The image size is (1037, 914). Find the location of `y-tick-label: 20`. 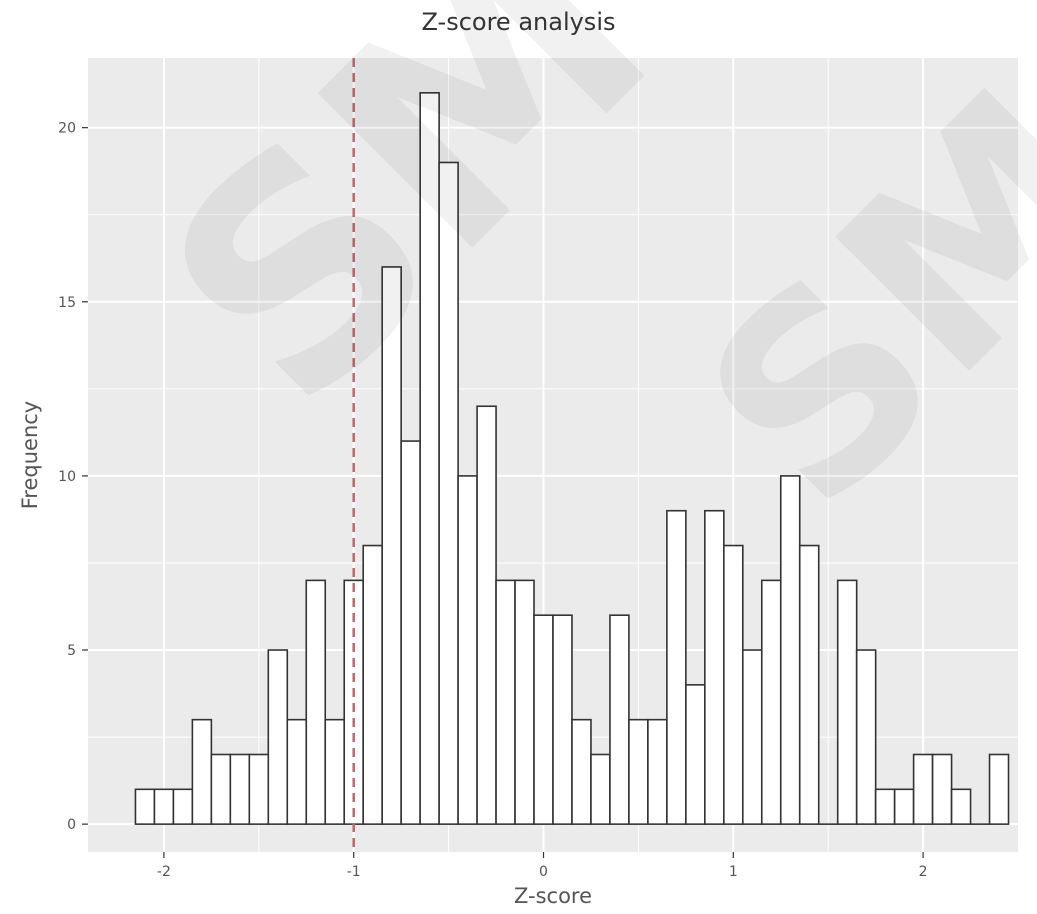

y-tick-label: 20 is located at coordinates (67, 129).